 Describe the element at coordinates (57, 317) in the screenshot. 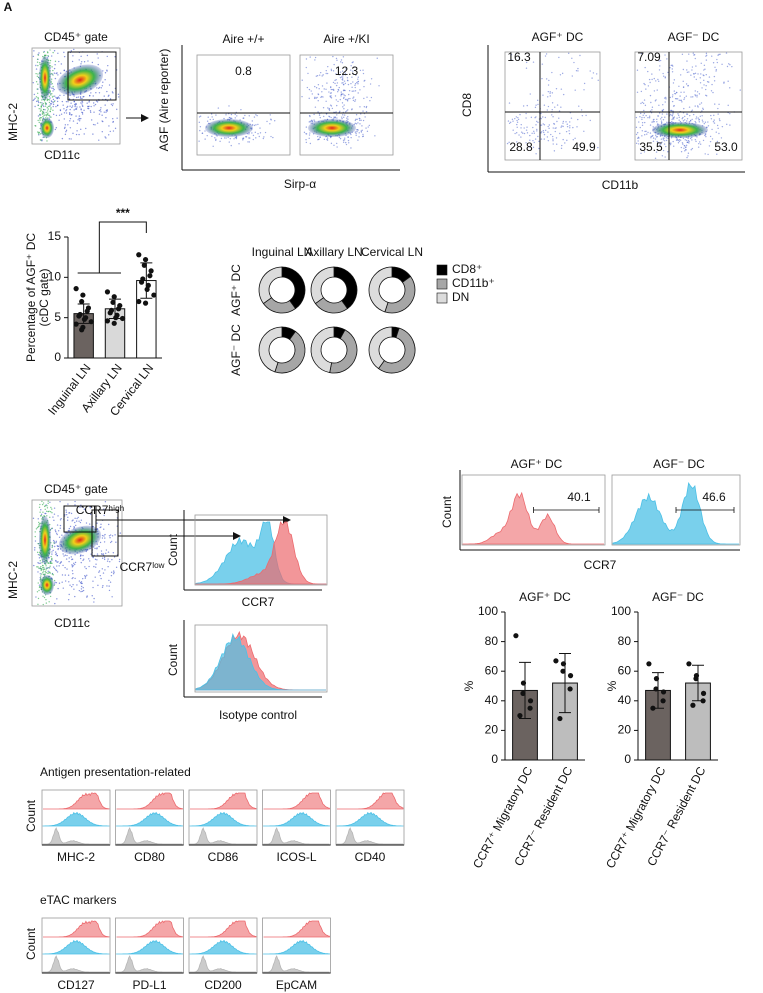

I see `y-tick-label: 5` at that location.